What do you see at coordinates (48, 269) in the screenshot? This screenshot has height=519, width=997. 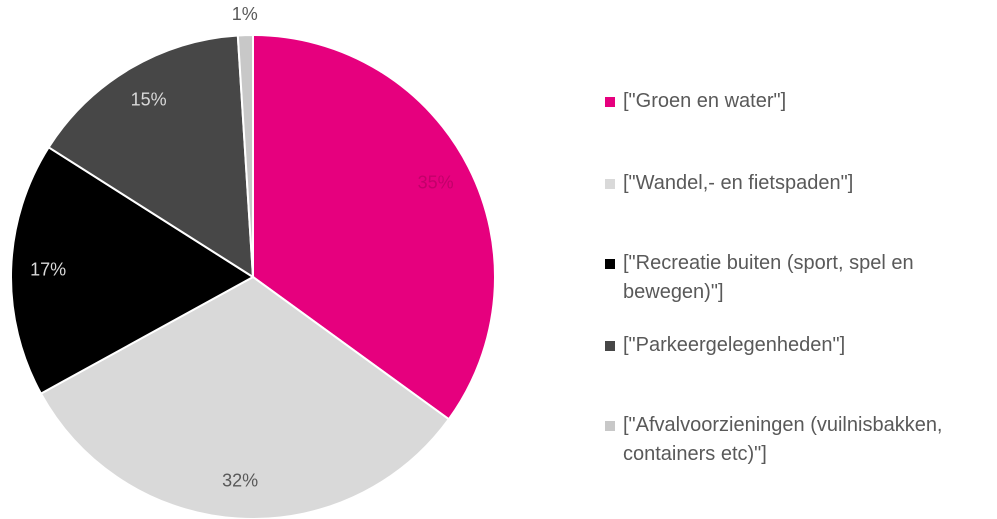 I see `data-label: 17%` at bounding box center [48, 269].